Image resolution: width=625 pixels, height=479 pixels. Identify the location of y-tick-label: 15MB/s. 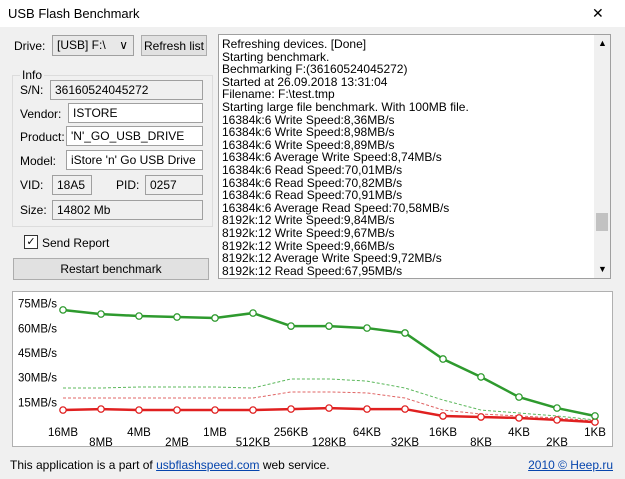
(37, 403).